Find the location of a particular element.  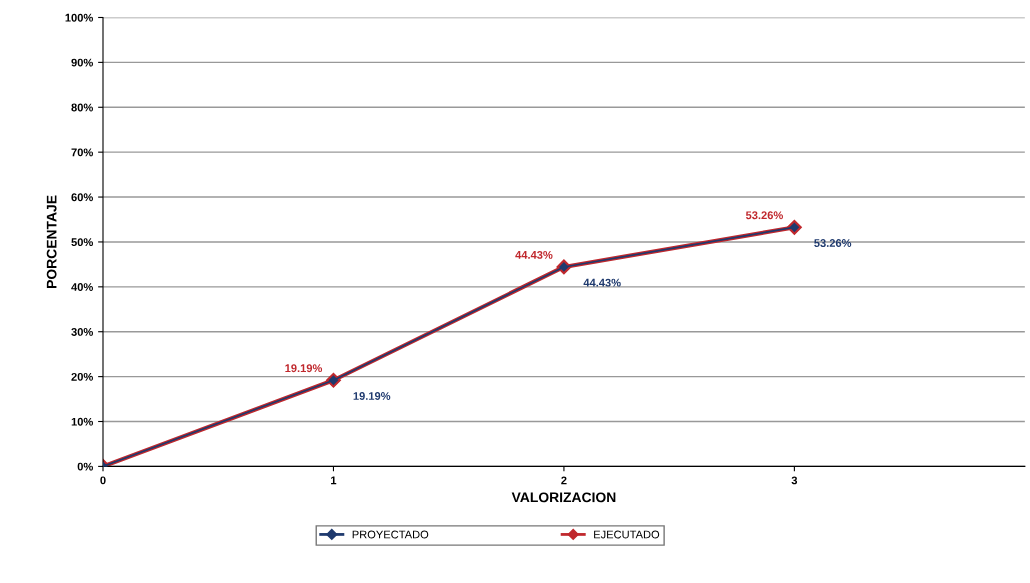

y-tick-label: 50% is located at coordinates (82, 242).